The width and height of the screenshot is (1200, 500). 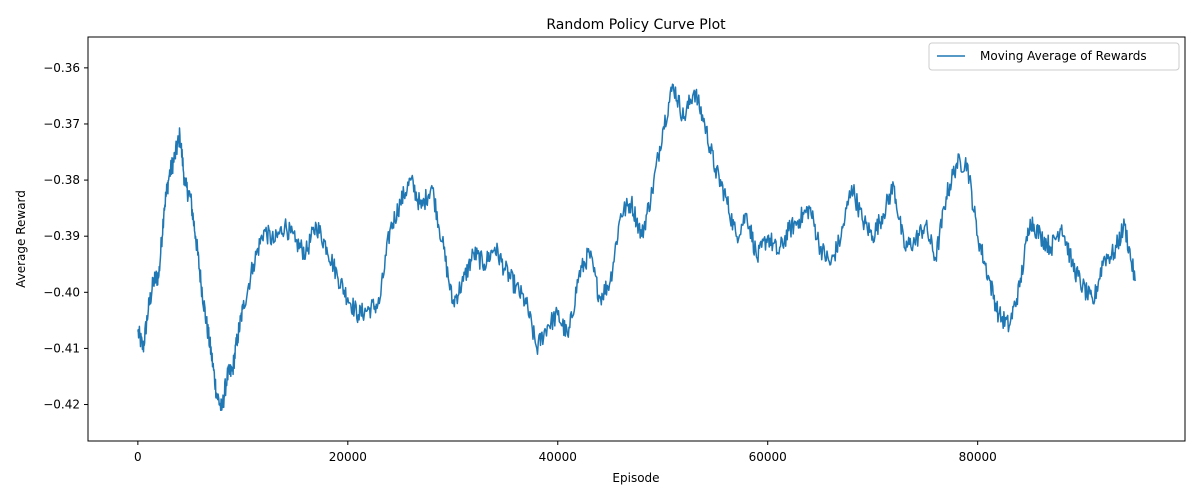 I want to click on y-tick-label: −0.40, so click(x=61, y=292).